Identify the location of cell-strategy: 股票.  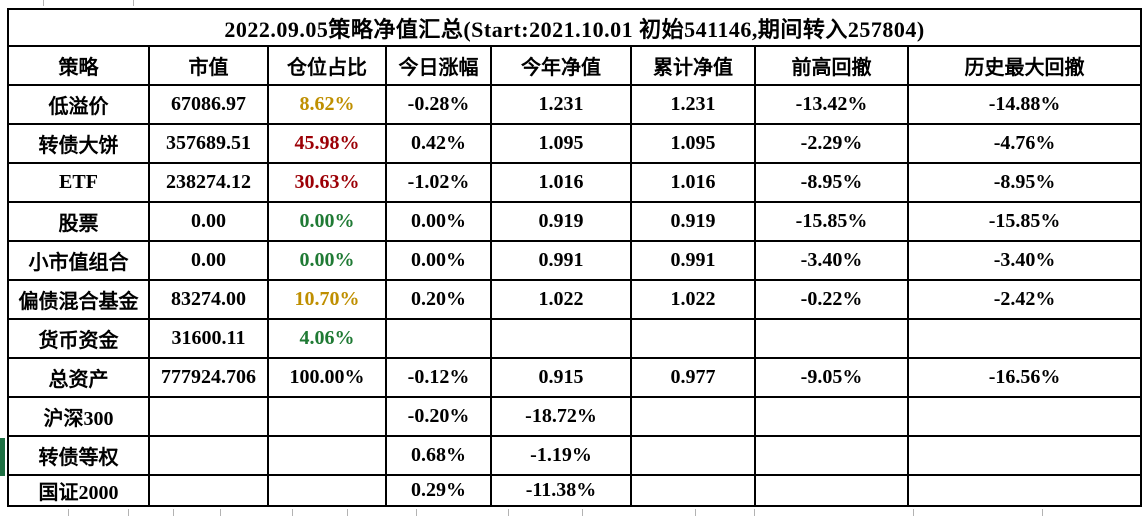
(78, 221).